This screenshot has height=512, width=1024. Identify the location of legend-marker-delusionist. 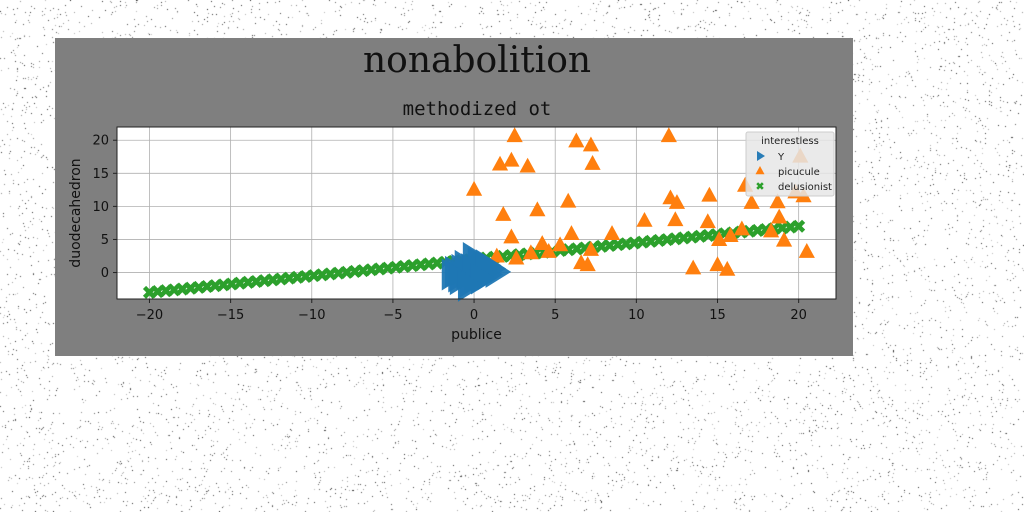
(760, 186).